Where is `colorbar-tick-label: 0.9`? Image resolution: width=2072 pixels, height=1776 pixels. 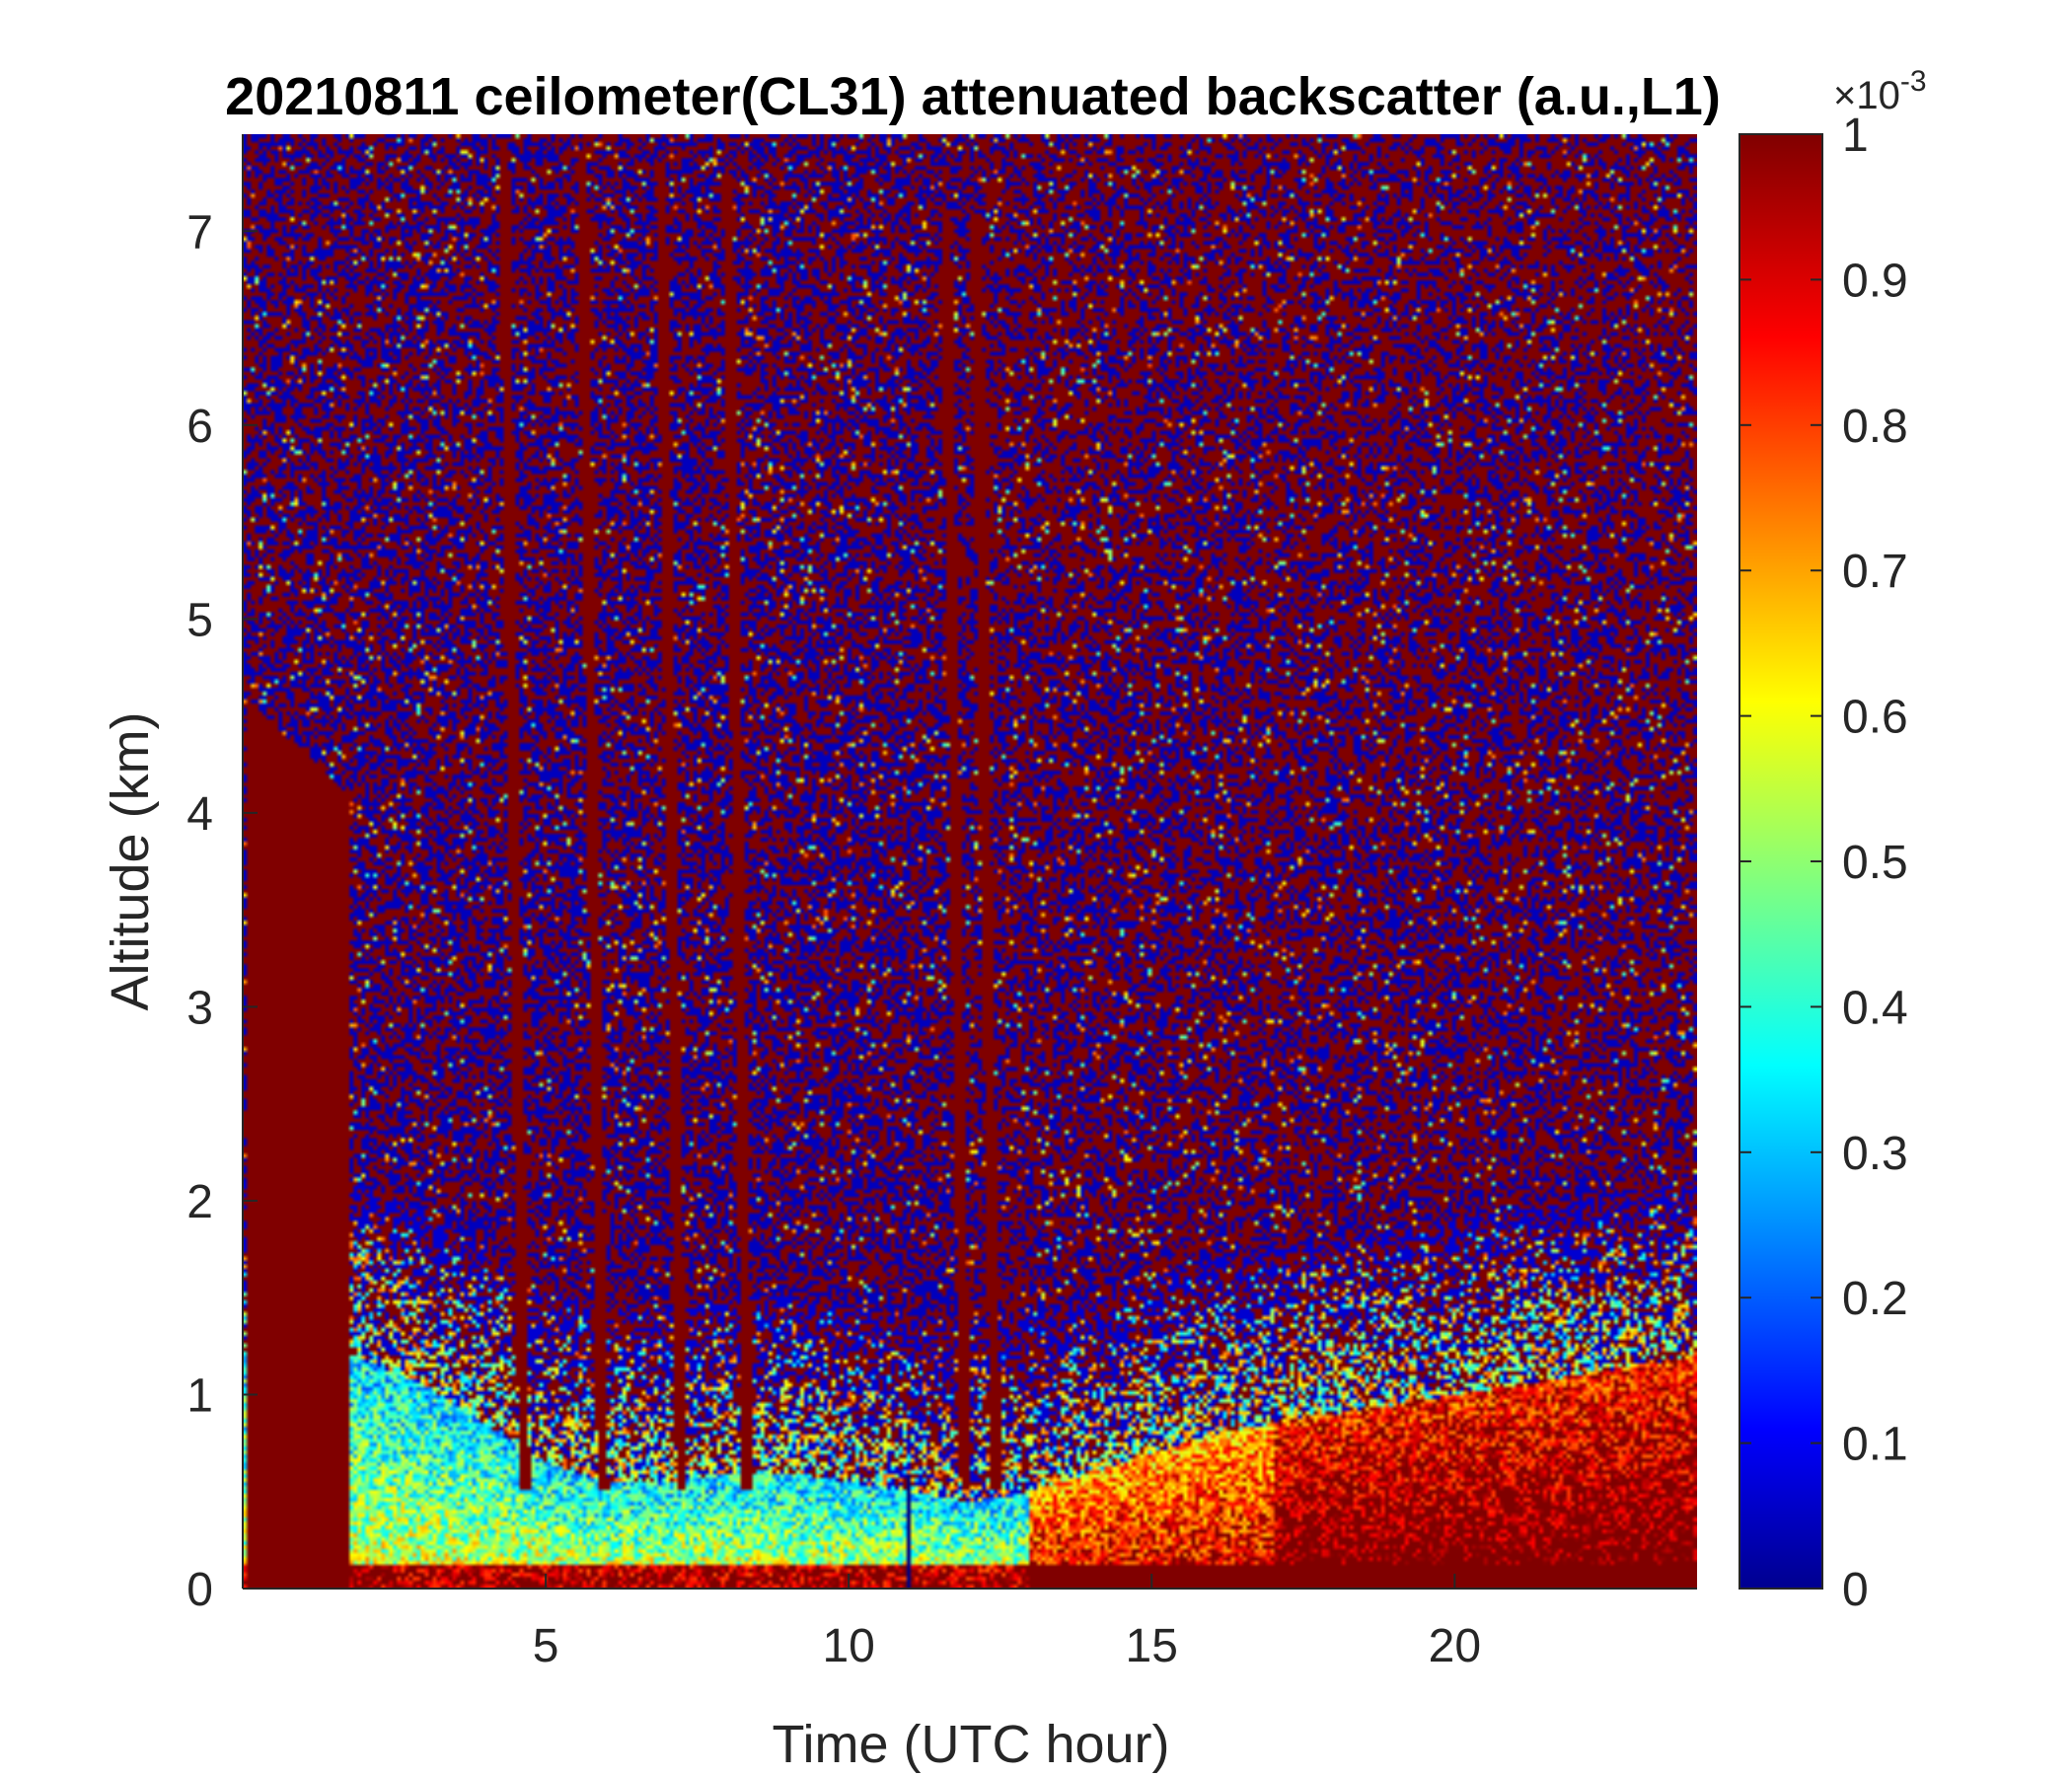 colorbar-tick-label: 0.9 is located at coordinates (1875, 281).